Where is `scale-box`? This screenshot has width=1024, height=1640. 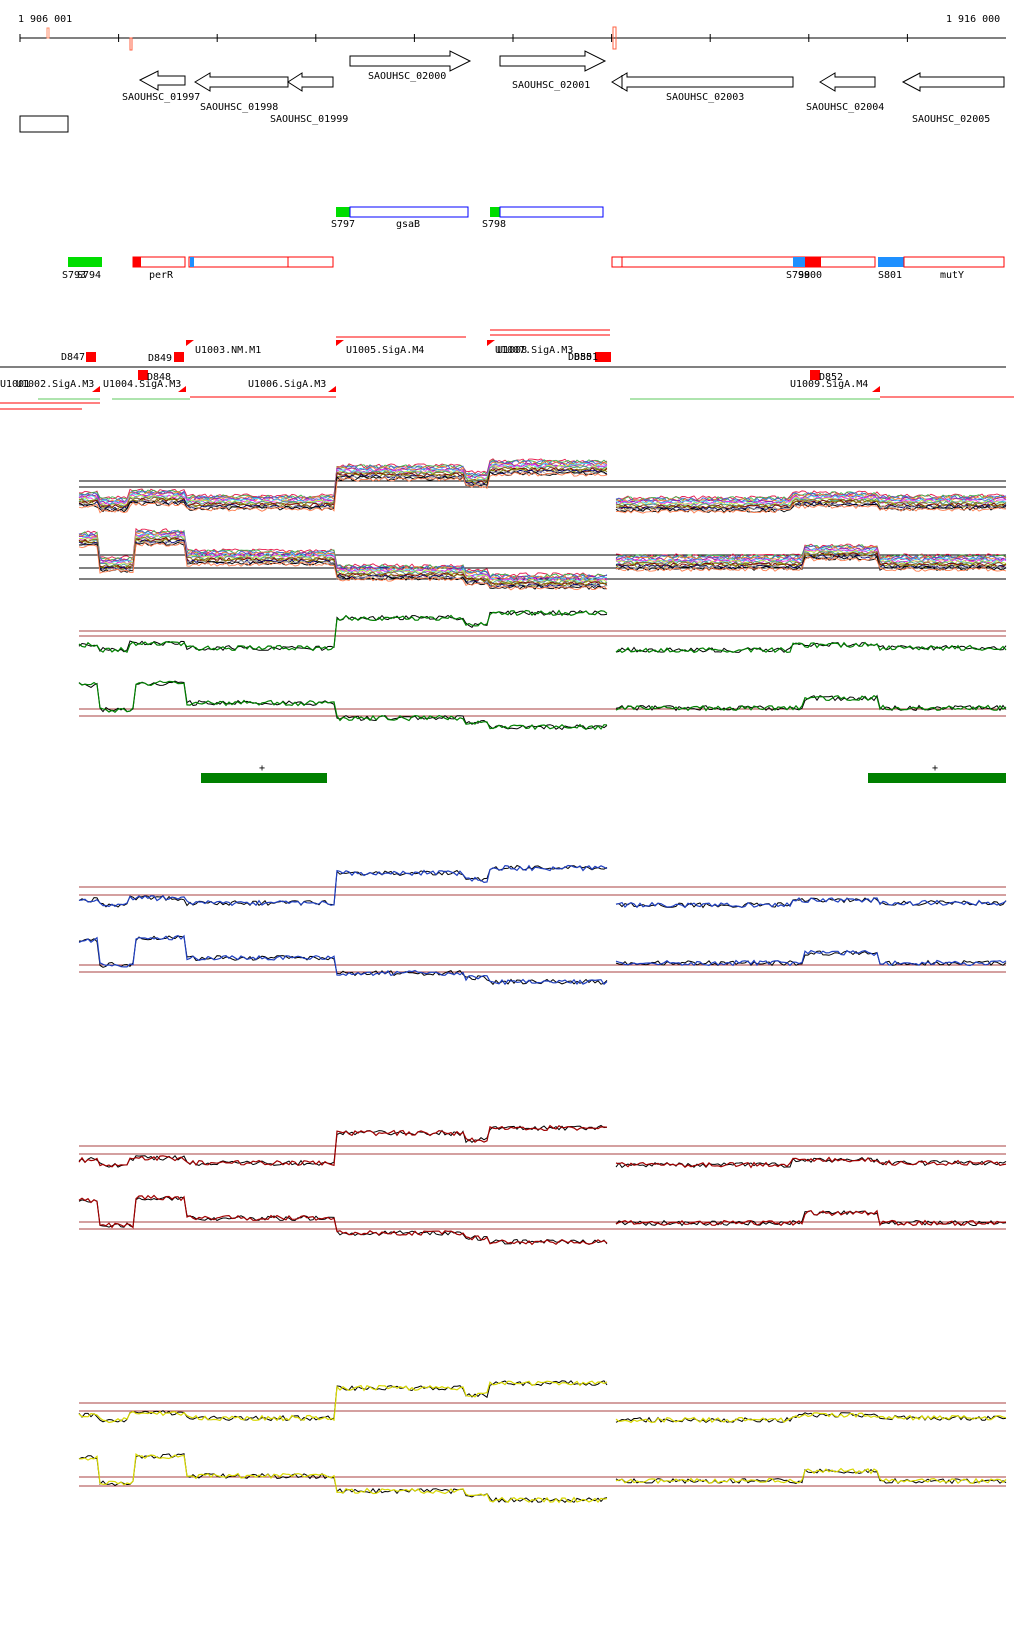 scale-box is located at coordinates (44, 124).